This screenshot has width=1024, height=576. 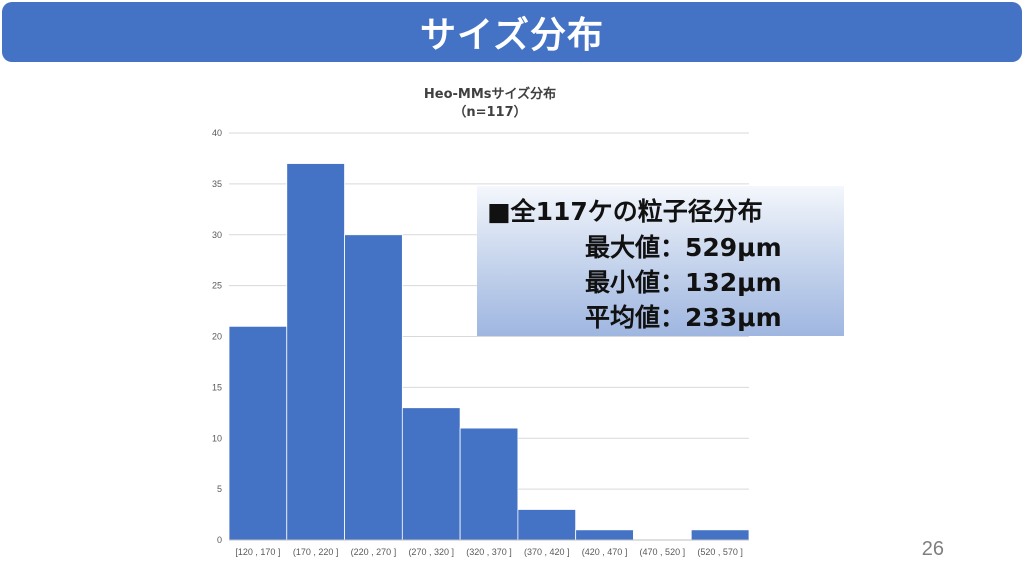 I want to click on stats-min: 最小値：132μm, so click(x=683, y=282).